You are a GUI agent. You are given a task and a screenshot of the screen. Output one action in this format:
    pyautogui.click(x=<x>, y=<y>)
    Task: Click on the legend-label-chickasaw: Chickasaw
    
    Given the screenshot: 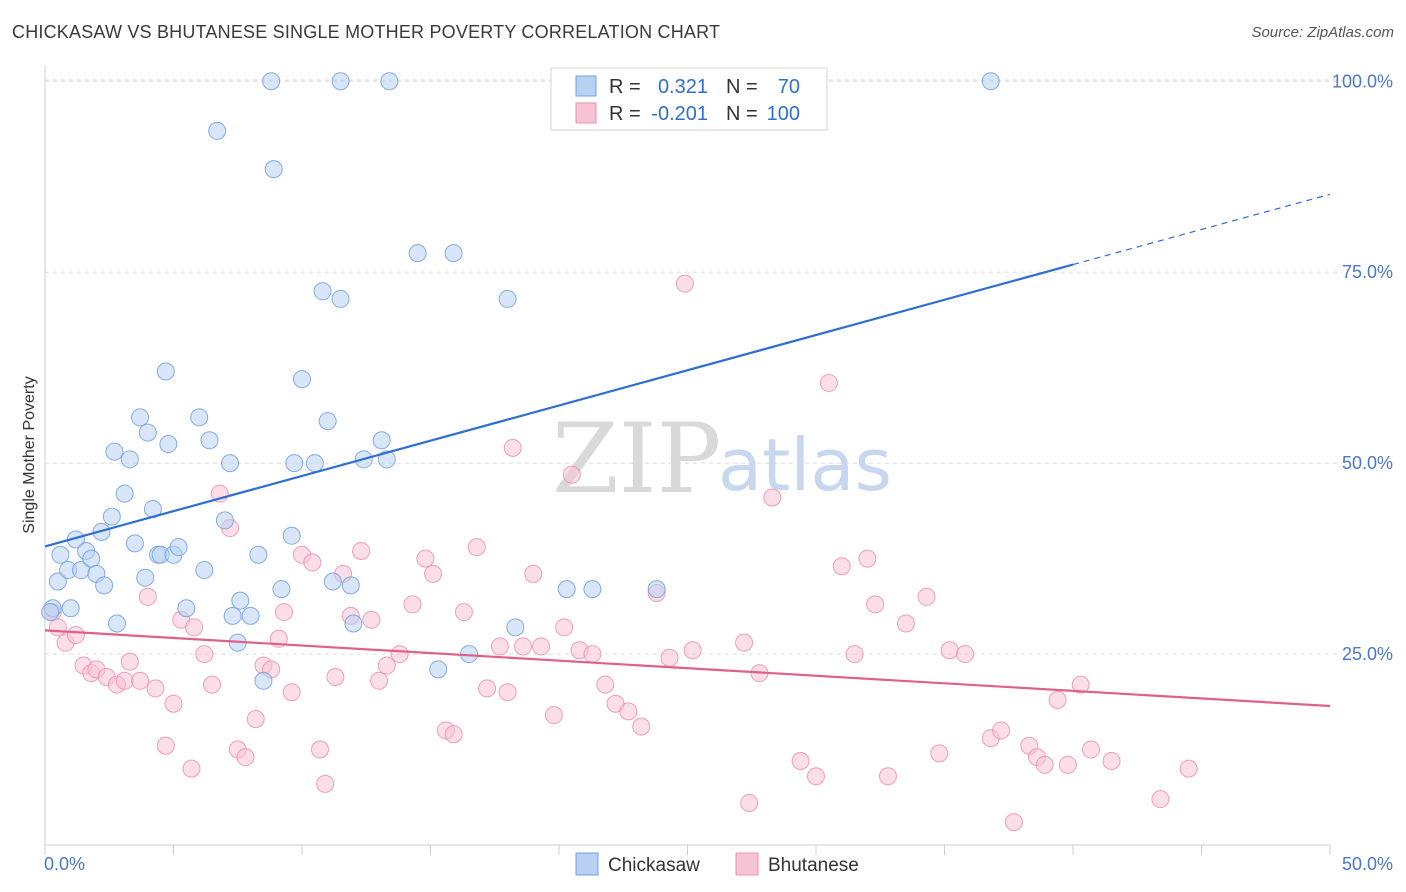 What is the action you would take?
    pyautogui.click(x=654, y=865)
    